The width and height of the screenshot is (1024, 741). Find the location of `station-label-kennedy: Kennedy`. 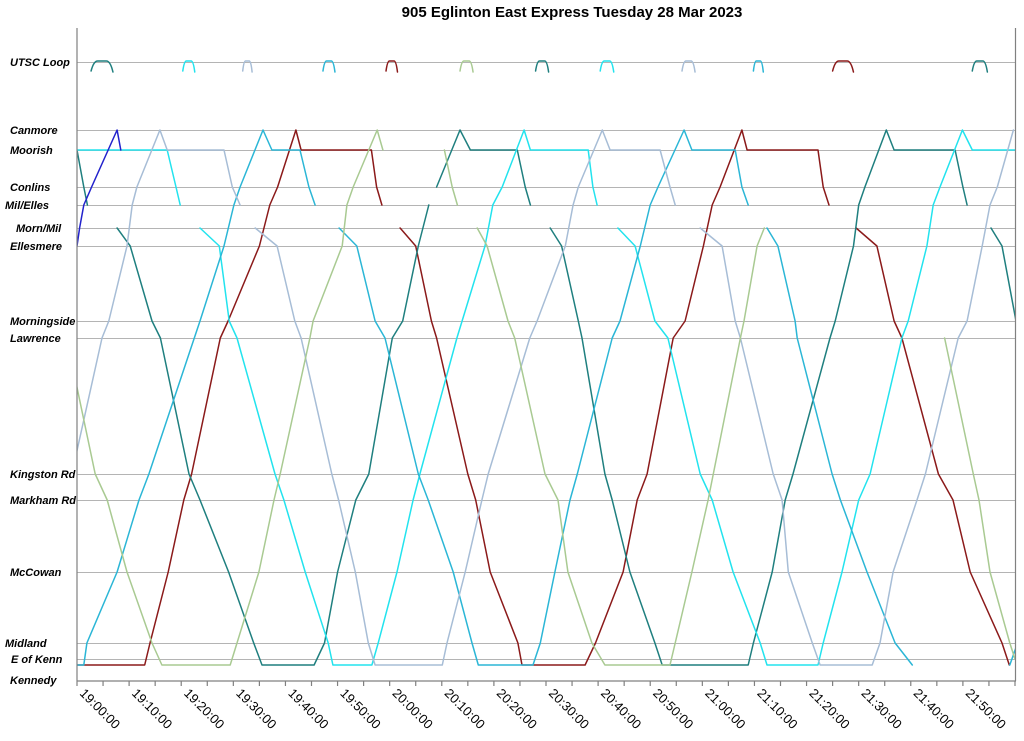

station-label-kennedy: Kennedy is located at coordinates (33, 681).